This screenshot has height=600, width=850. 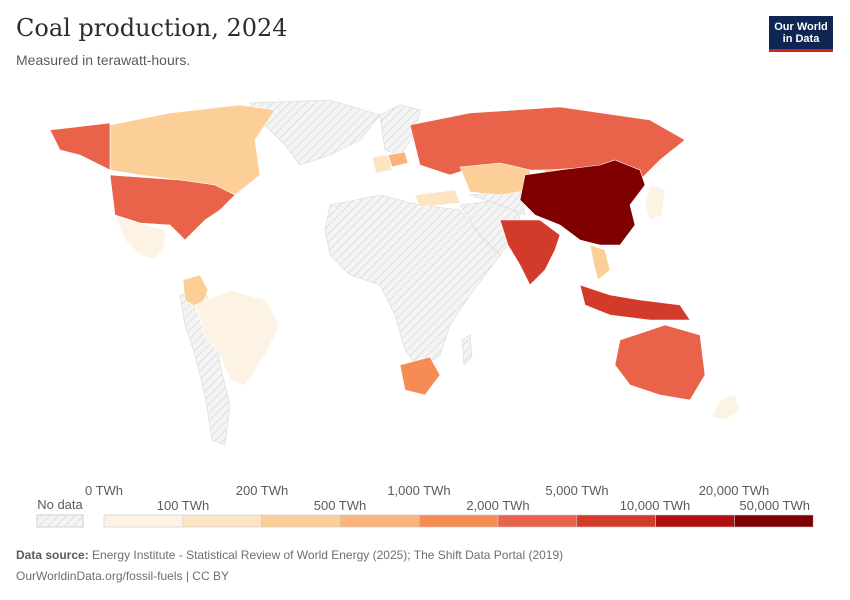 I want to click on data-source-label: Data source:, so click(x=52, y=555).